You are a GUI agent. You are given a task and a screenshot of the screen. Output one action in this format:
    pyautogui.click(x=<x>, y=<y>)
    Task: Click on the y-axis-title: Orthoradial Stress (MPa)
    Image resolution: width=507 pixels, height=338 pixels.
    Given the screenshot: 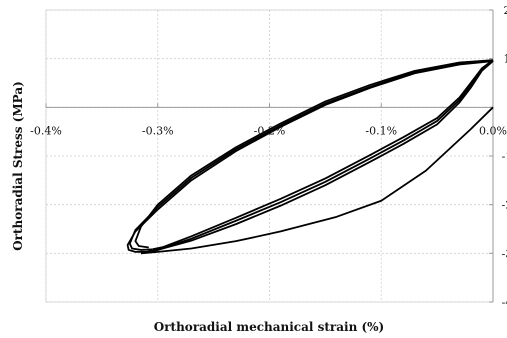 What is the action you would take?
    pyautogui.click(x=18, y=166)
    